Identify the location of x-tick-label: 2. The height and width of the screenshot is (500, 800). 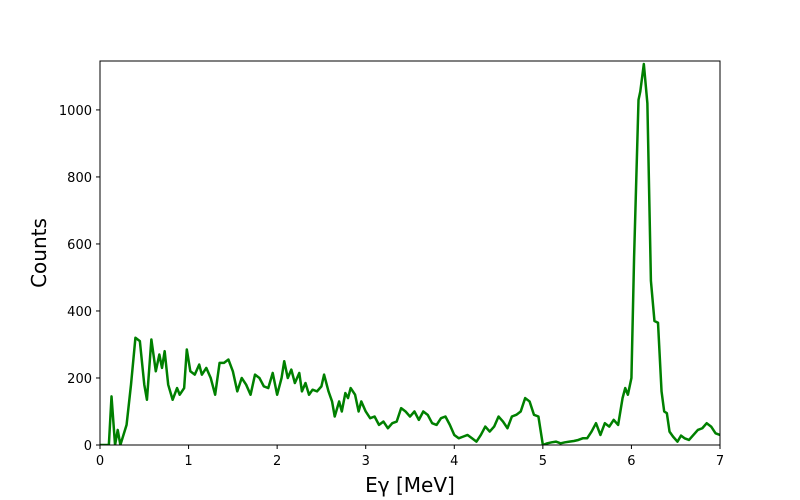
(277, 461).